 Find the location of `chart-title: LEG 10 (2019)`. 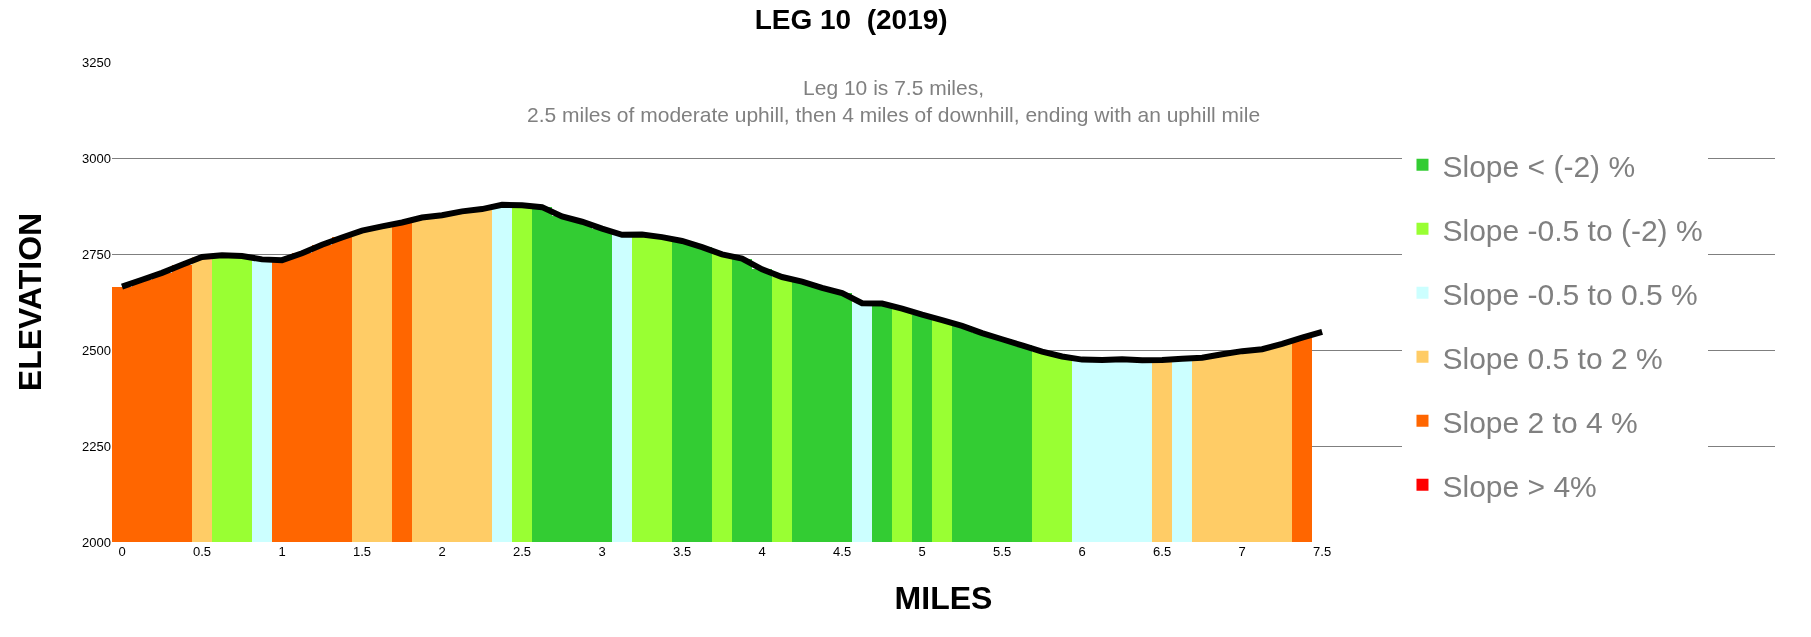

chart-title: LEG 10 (2019) is located at coordinates (851, 20).